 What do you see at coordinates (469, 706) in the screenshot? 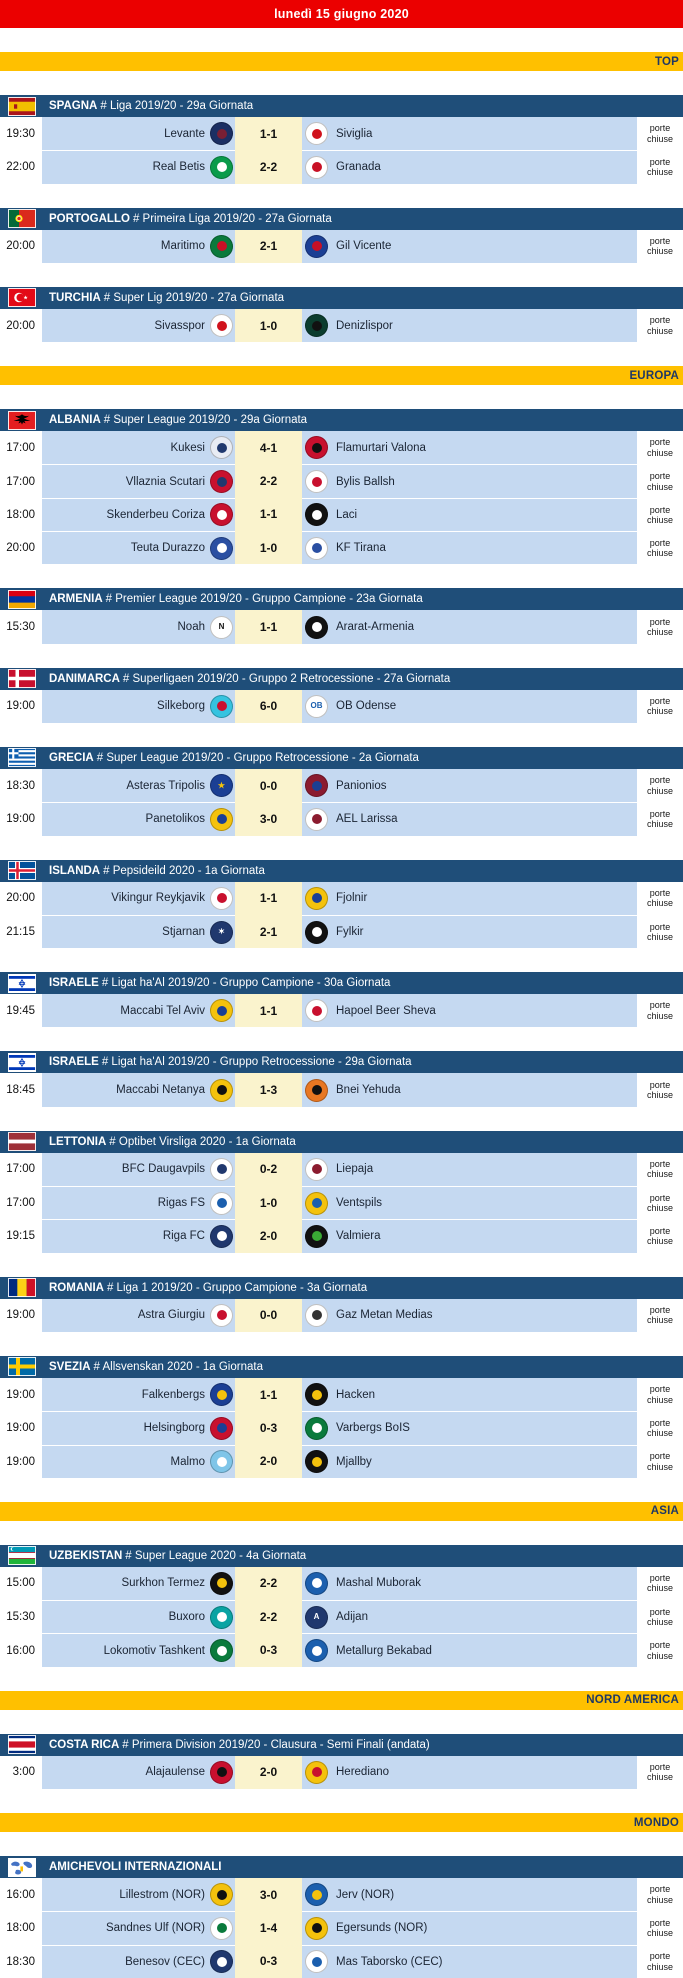
I see `away-cell: OB OB Odense` at bounding box center [469, 706].